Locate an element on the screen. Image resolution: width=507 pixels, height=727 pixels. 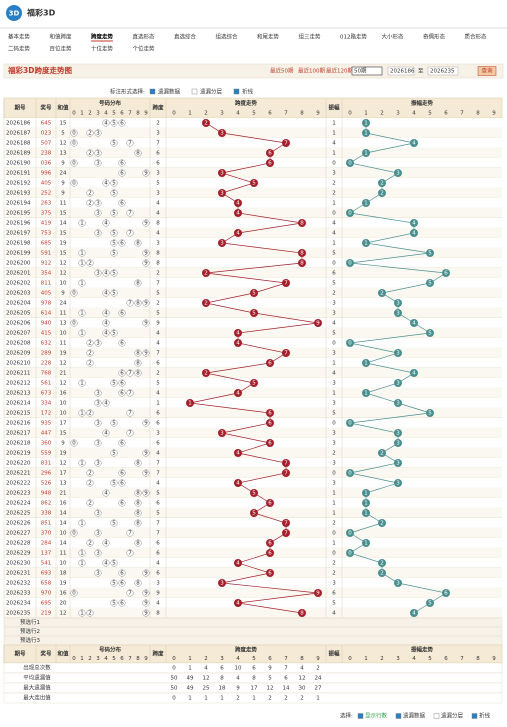
amp-ball-label: 4 is located at coordinates (414, 374).